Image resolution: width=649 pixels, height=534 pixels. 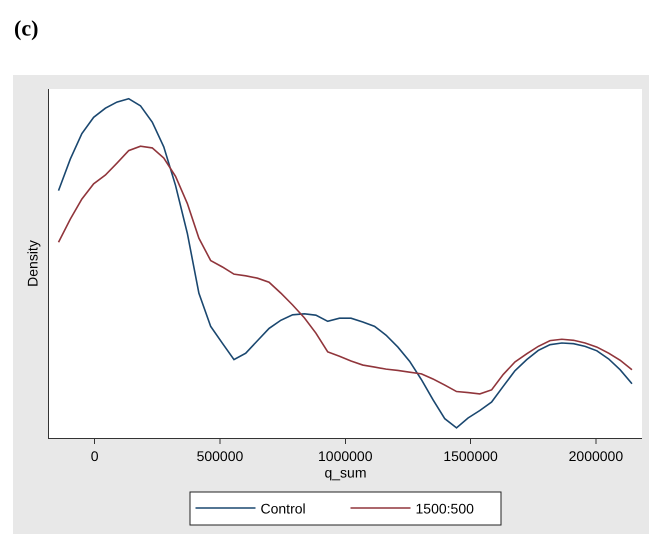 What do you see at coordinates (345, 472) in the screenshot?
I see `x-axis-title: q_sum` at bounding box center [345, 472].